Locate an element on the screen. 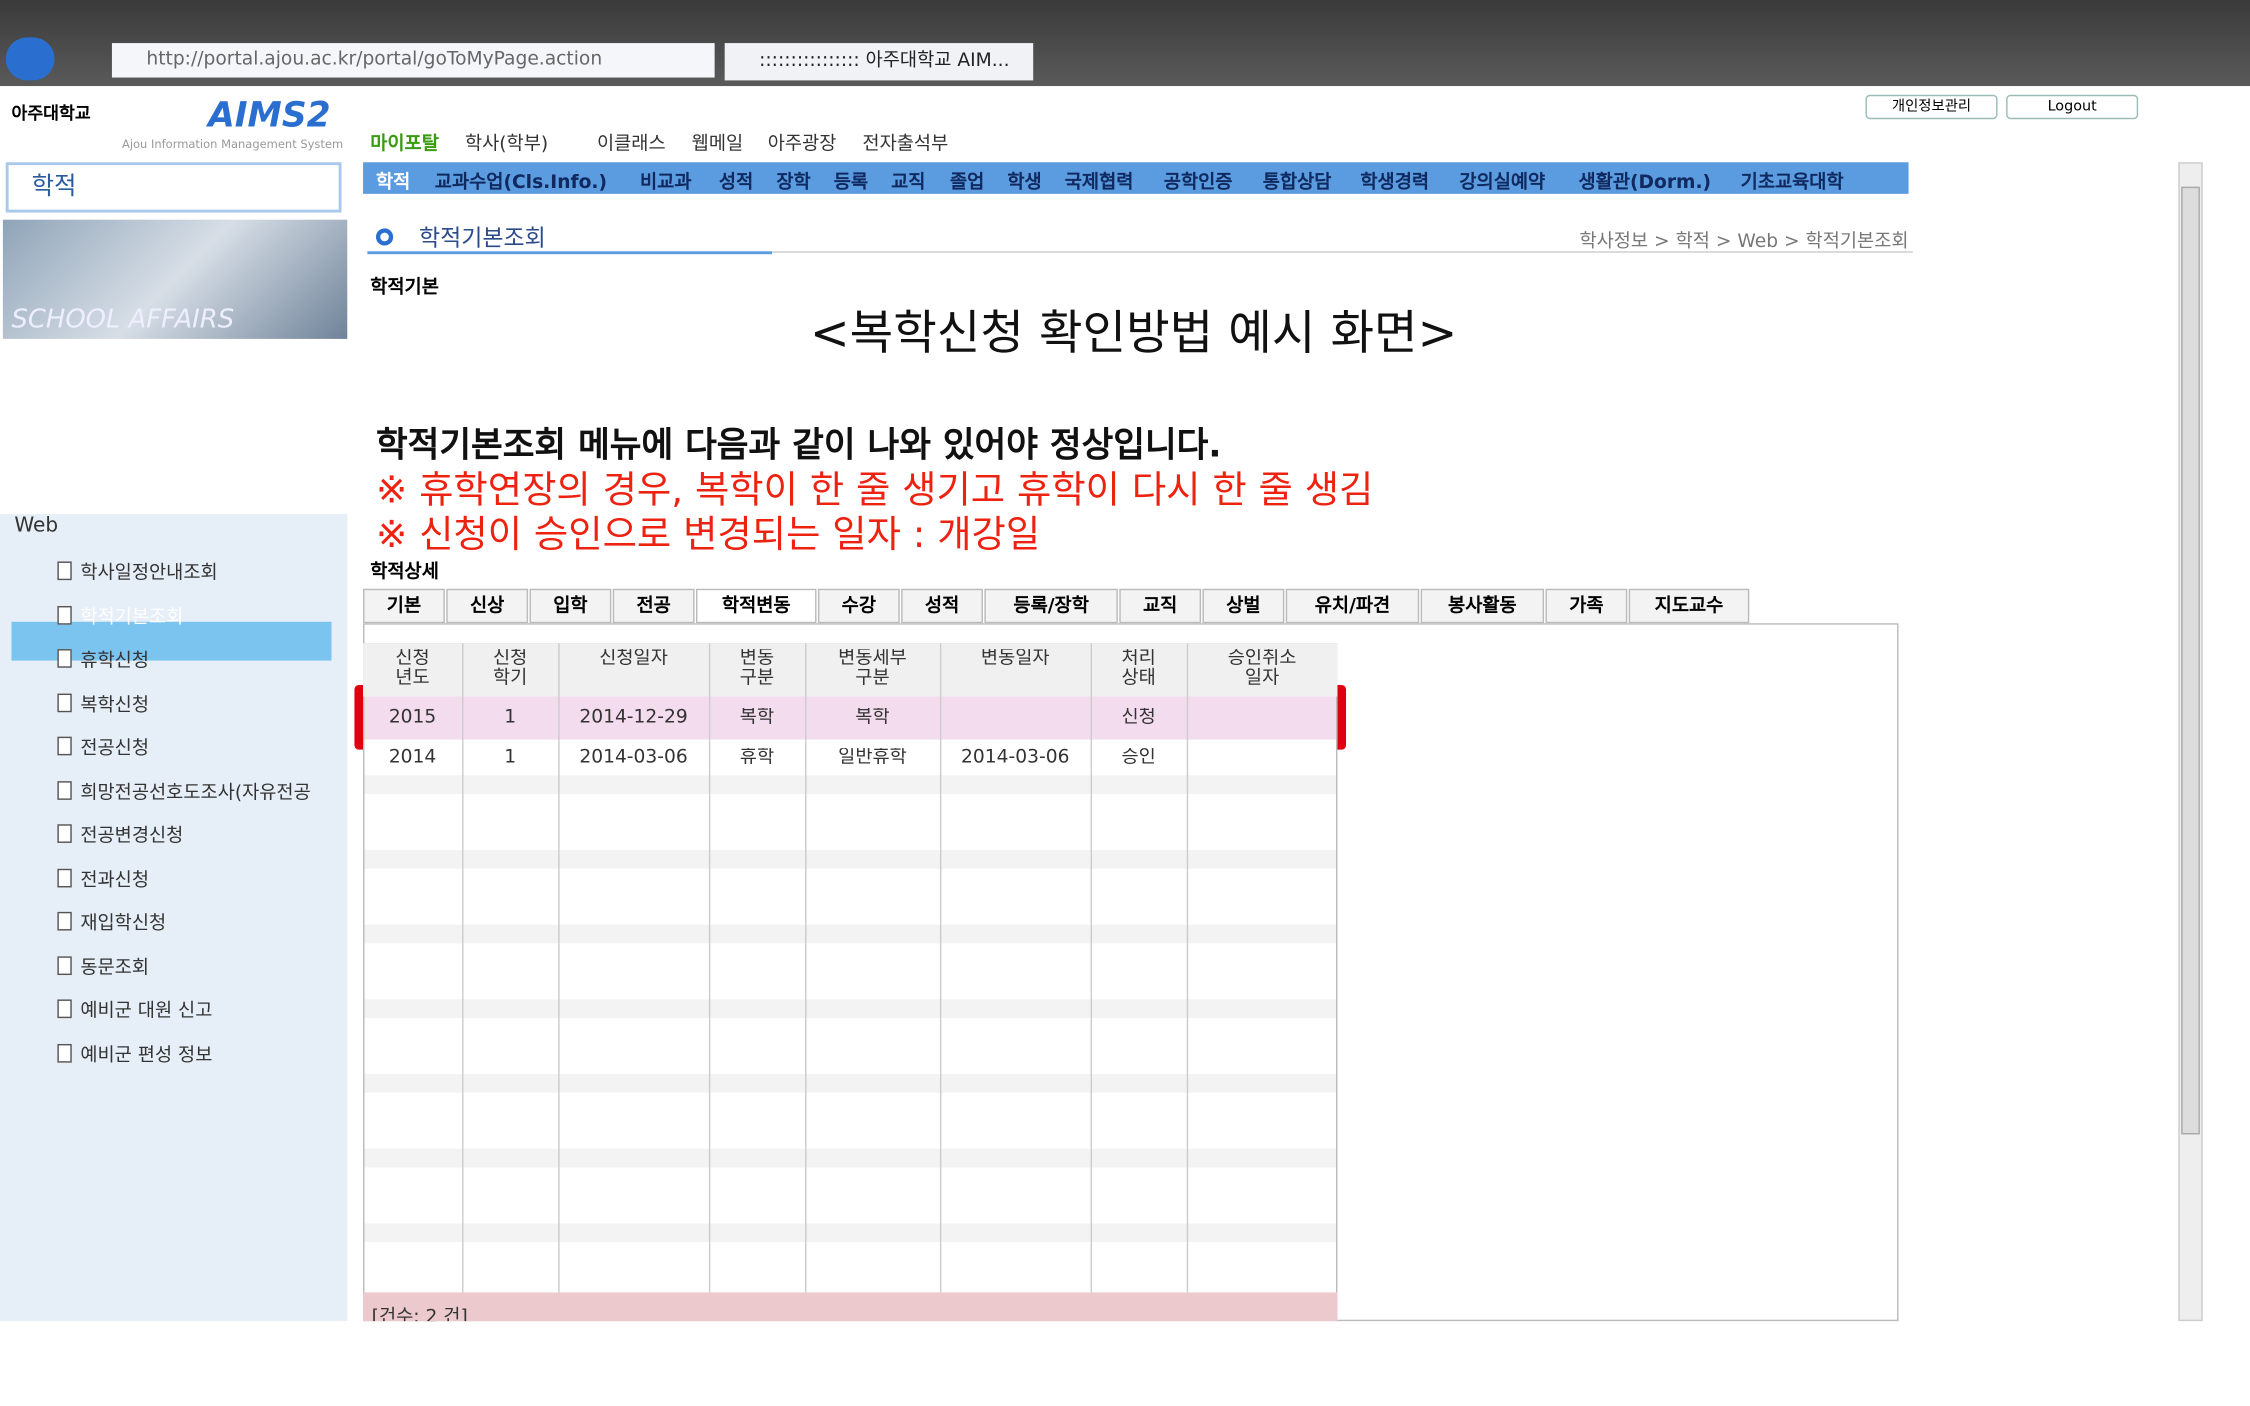 This screenshot has height=1406, width=2250. sidebar-item: 전공신청 is located at coordinates (115, 749).